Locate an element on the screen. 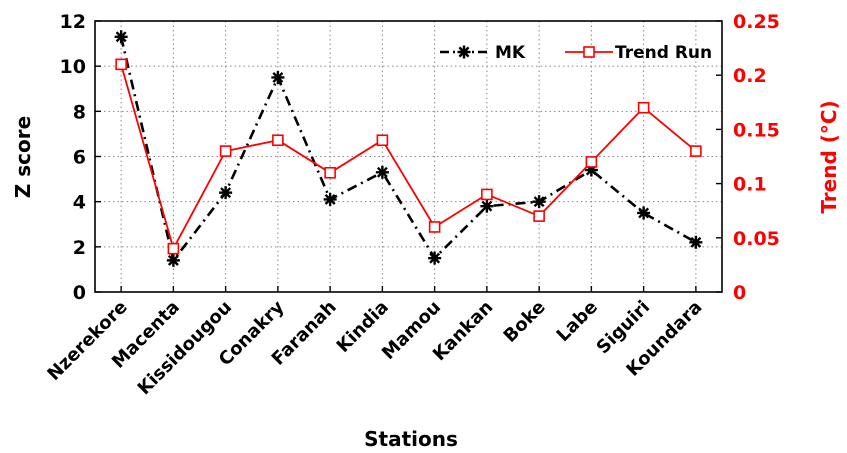 Image resolution: width=847 pixels, height=453 pixels. legend-mk-label: MK is located at coordinates (510, 53).